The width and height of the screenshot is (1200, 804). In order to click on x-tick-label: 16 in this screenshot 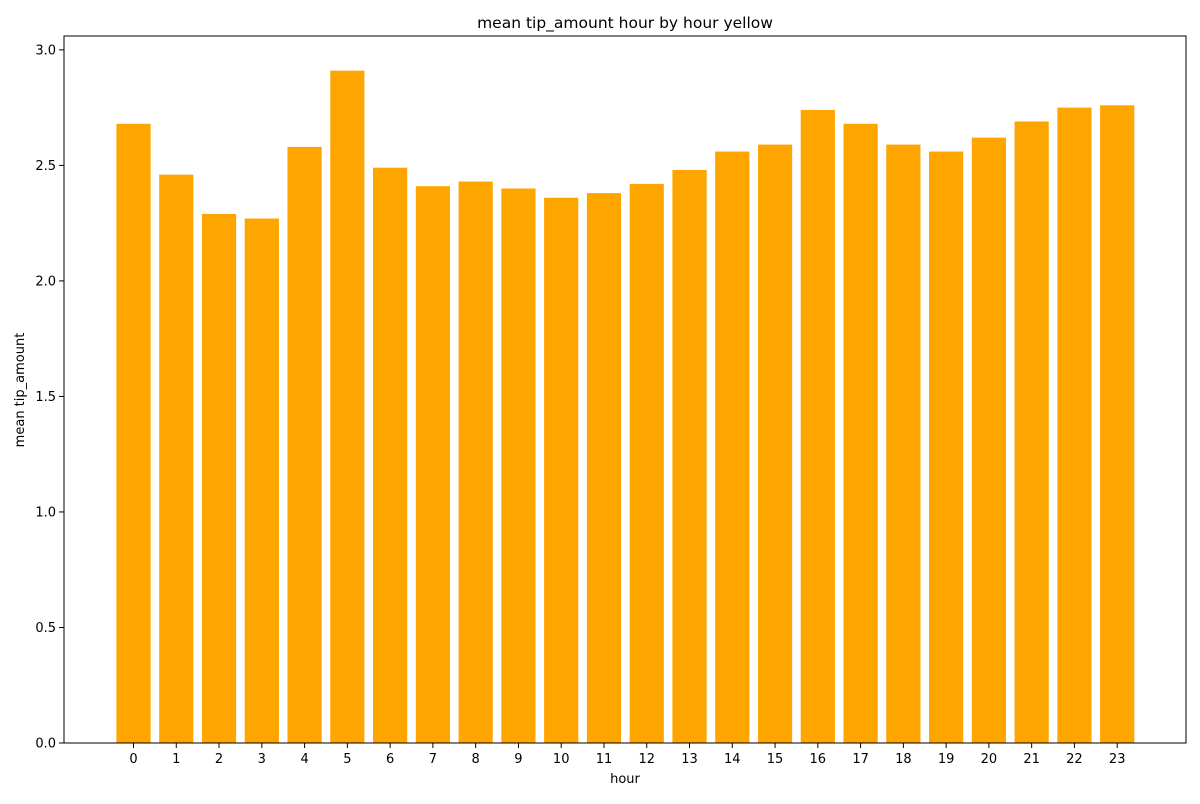, I will do `click(818, 759)`.